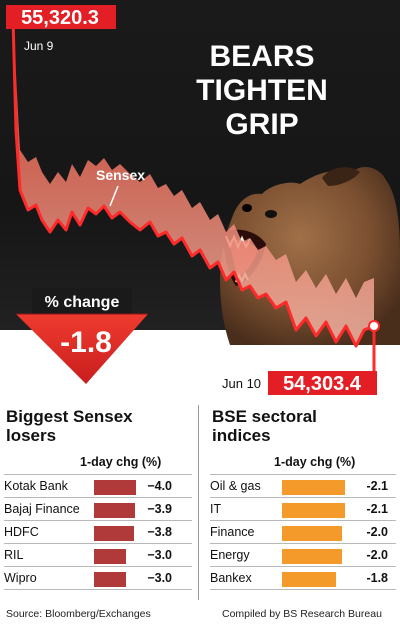 The width and height of the screenshot is (400, 627). What do you see at coordinates (198, 502) in the screenshot?
I see `column-divider` at bounding box center [198, 502].